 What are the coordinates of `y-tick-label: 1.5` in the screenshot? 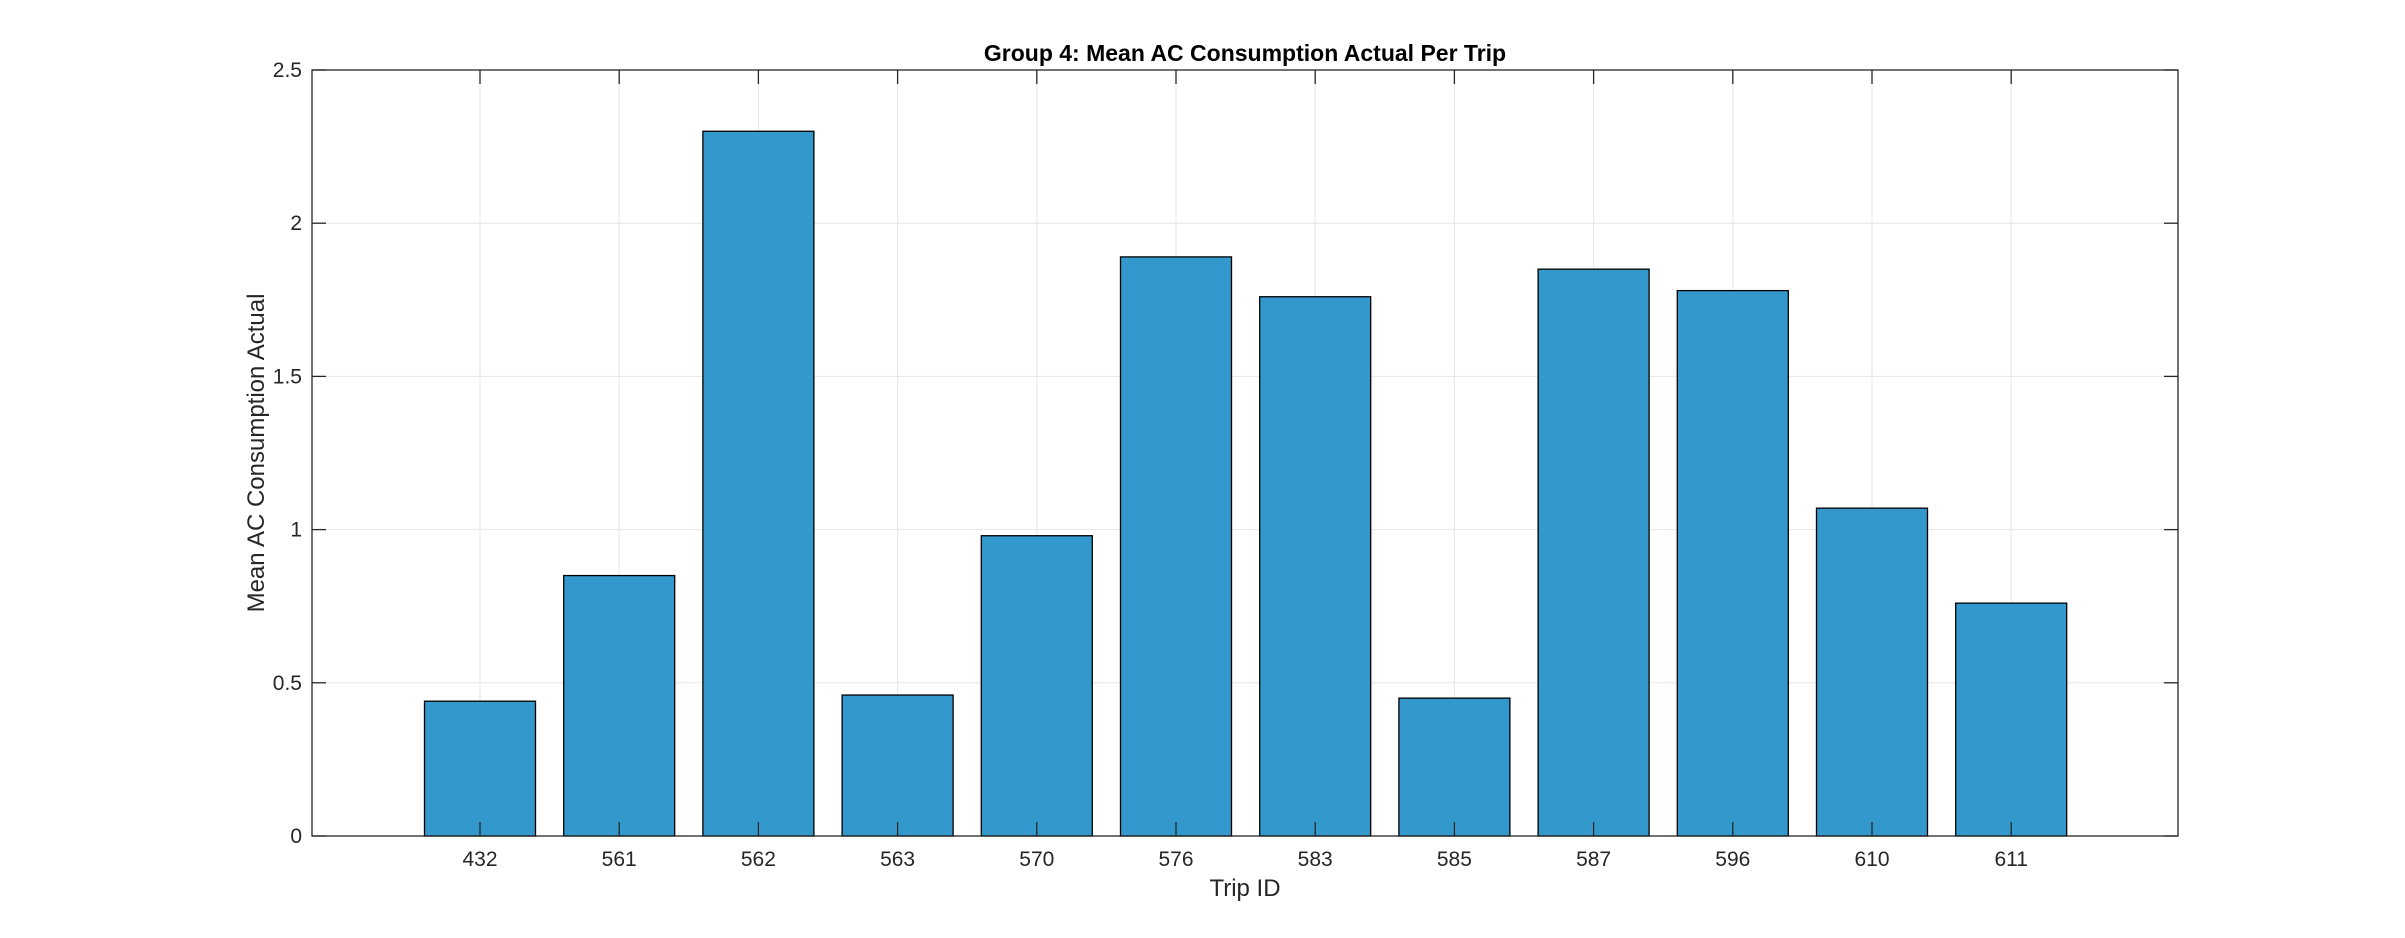 It's located at (287, 376).